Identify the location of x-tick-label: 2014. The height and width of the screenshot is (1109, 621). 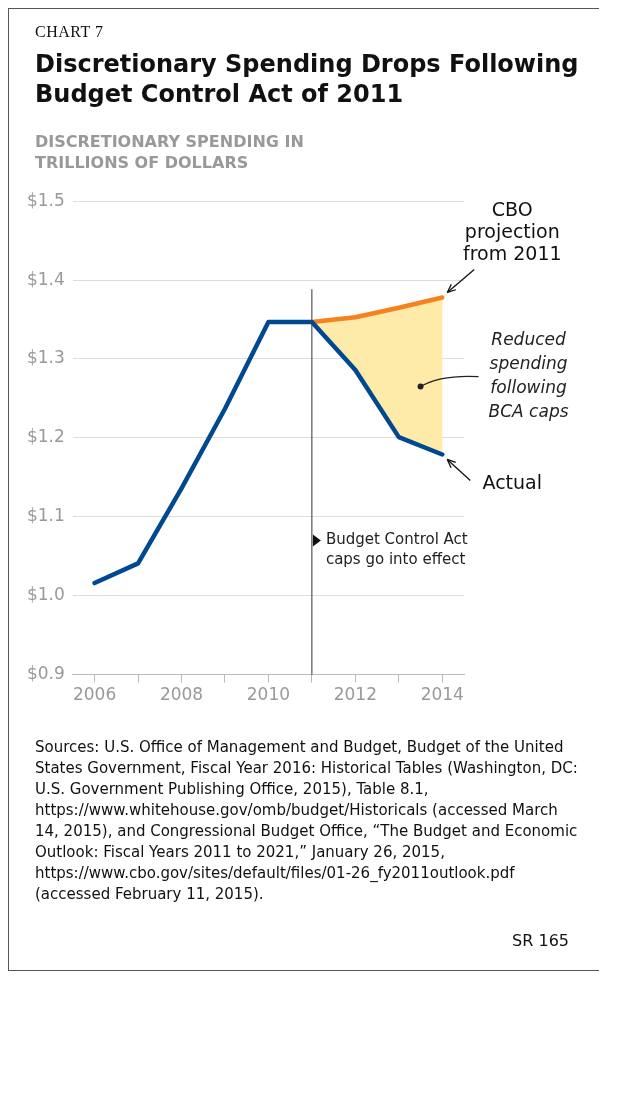
(442, 694).